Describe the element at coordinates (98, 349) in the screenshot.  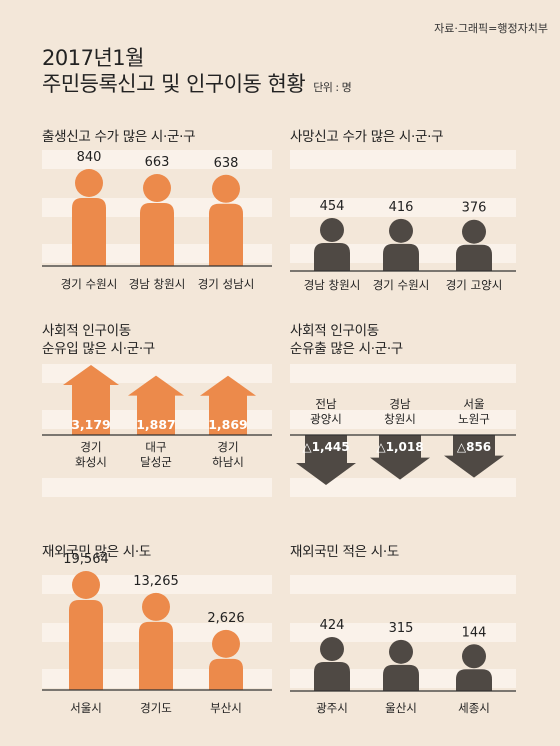
I see `inflow-title-line2: 순유입 많은 시·군·구` at that location.